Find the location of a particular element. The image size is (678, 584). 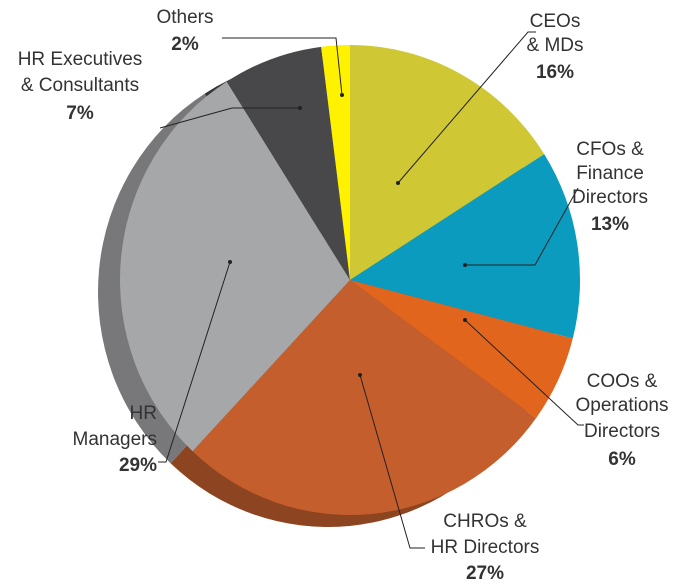

category-label: & Consultants is located at coordinates (80, 85).